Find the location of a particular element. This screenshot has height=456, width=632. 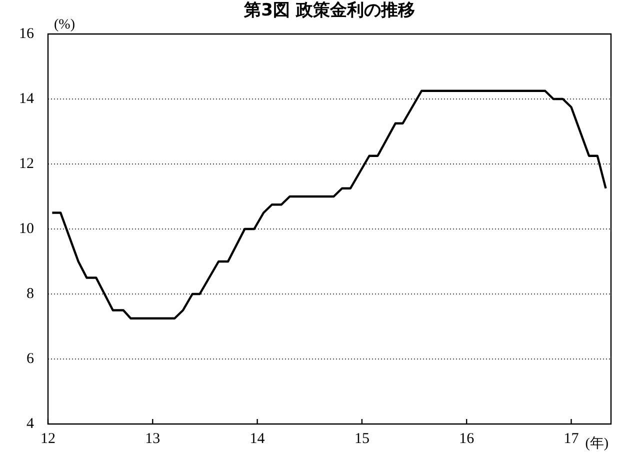

x-tick-label: 14 is located at coordinates (258, 438).